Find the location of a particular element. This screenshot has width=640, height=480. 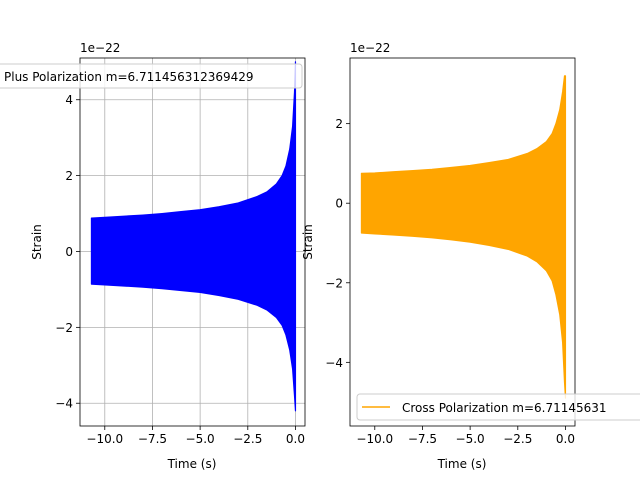

y-ticks: −4 −2 0 2 4 is located at coordinates (67, 252).